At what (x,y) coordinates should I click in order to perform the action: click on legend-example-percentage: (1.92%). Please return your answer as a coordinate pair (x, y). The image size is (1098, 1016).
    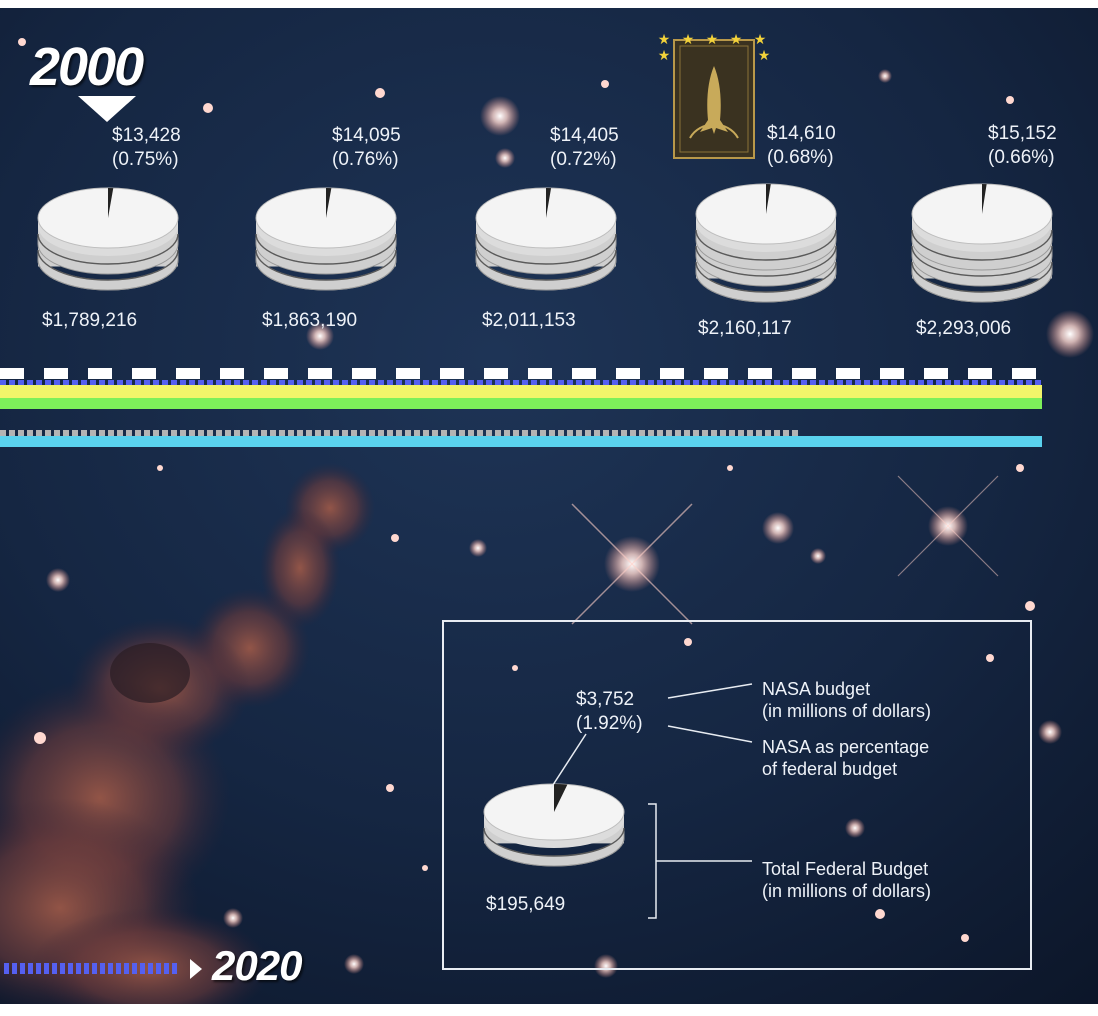
    Looking at the image, I should click on (609, 723).